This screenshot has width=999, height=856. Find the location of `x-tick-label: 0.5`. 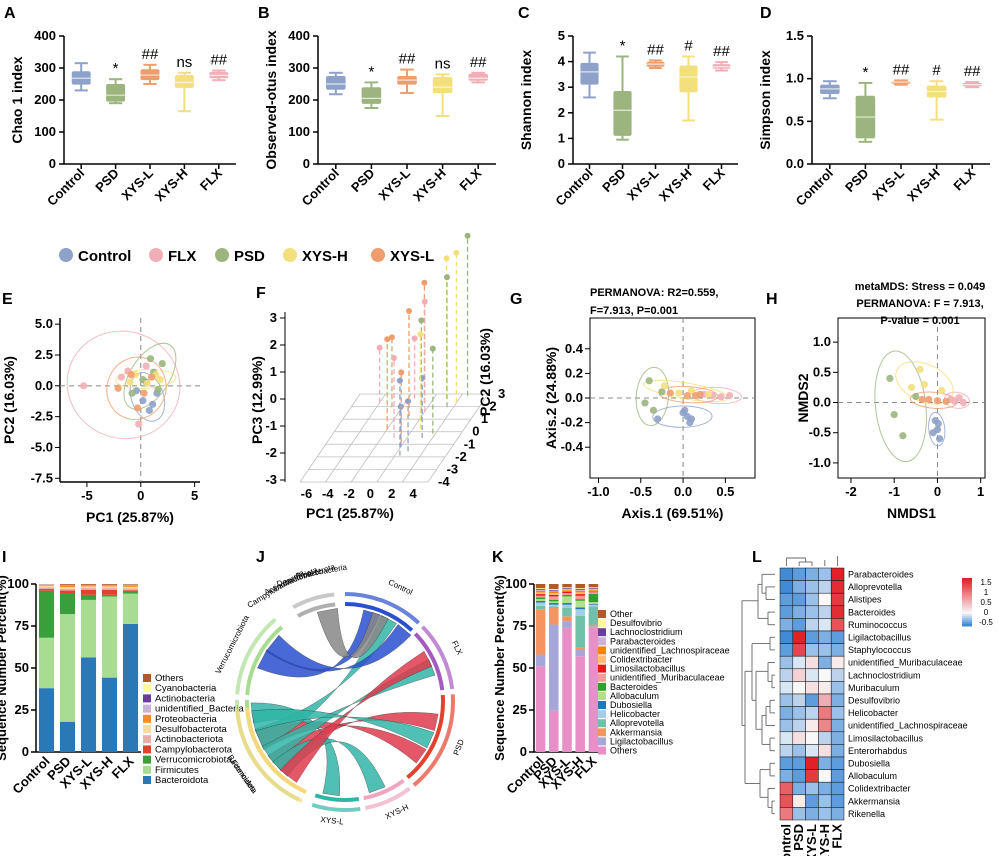

x-tick-label: 0.5 is located at coordinates (725, 491).